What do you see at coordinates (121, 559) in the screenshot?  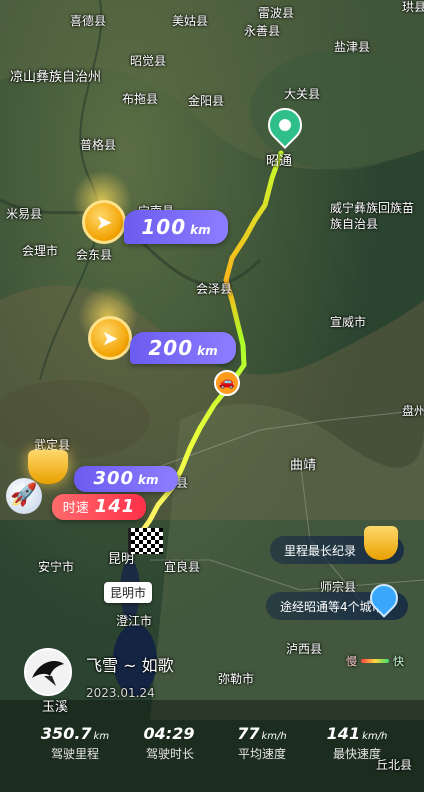 I see `map-label: 昆明` at bounding box center [121, 559].